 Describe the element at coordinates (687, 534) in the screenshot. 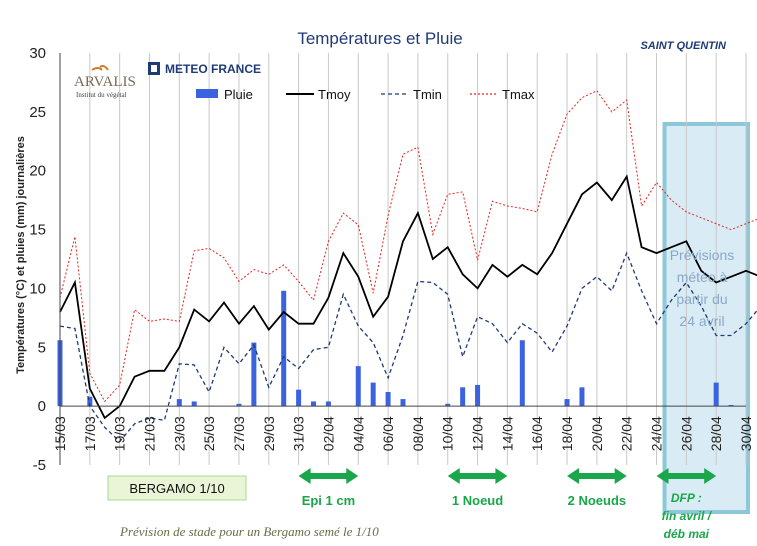

I see `stage-label-line: déb mai` at that location.